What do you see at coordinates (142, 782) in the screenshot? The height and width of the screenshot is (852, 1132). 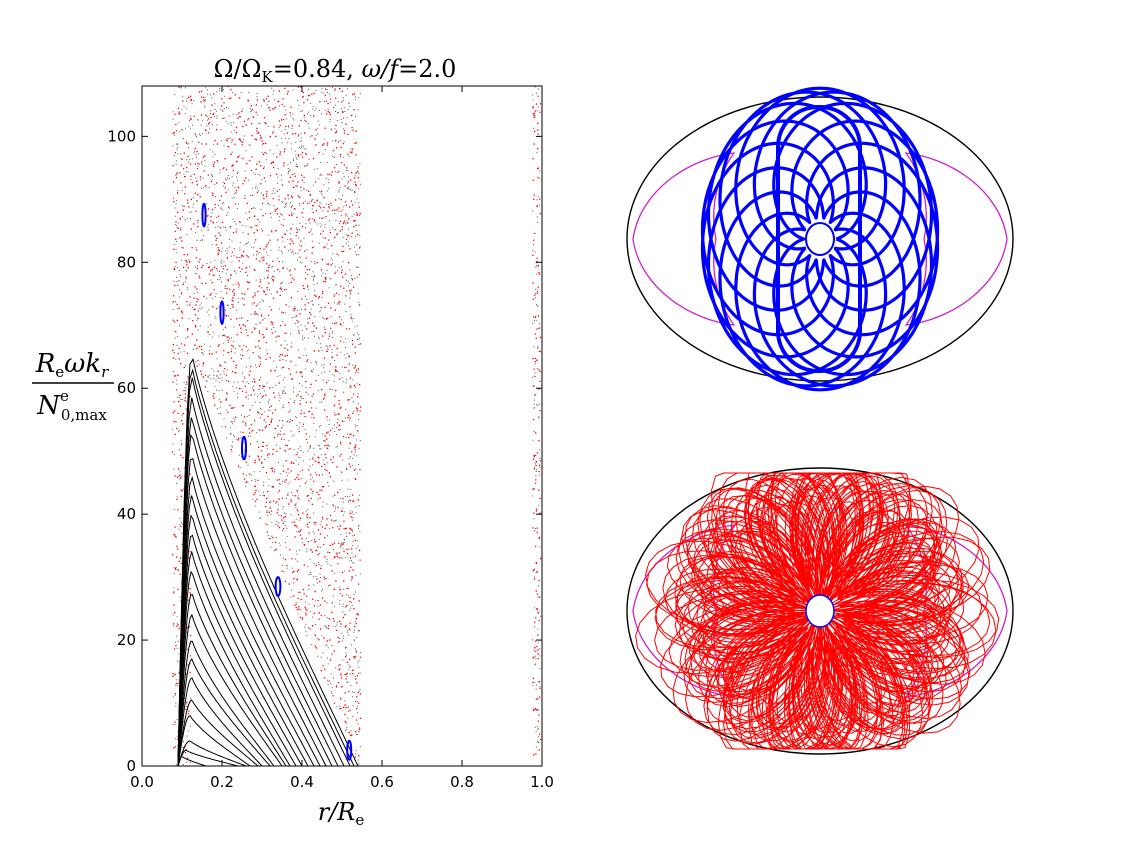 I see `x-tick-label: 0.0` at bounding box center [142, 782].